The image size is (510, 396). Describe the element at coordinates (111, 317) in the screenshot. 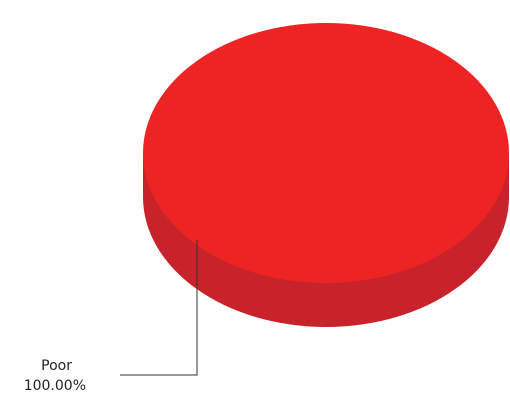

I see `label-group: Poor 100.00%` at that location.